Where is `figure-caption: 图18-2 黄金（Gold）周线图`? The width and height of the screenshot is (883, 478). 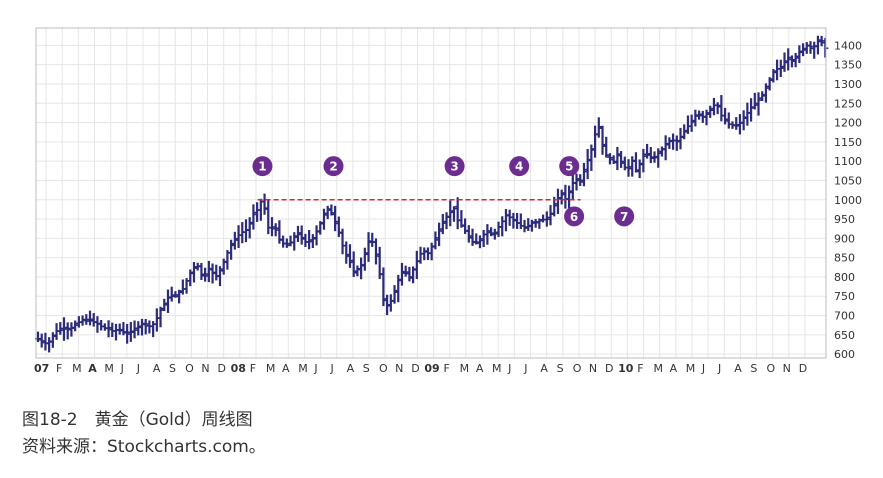 figure-caption: 图18-2 黄金（Gold）周线图 is located at coordinates (137, 420).